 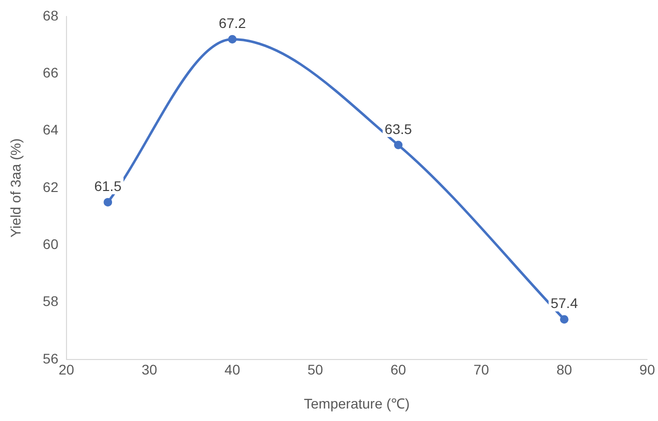 I want to click on x-tick-label: 30, so click(x=150, y=370).